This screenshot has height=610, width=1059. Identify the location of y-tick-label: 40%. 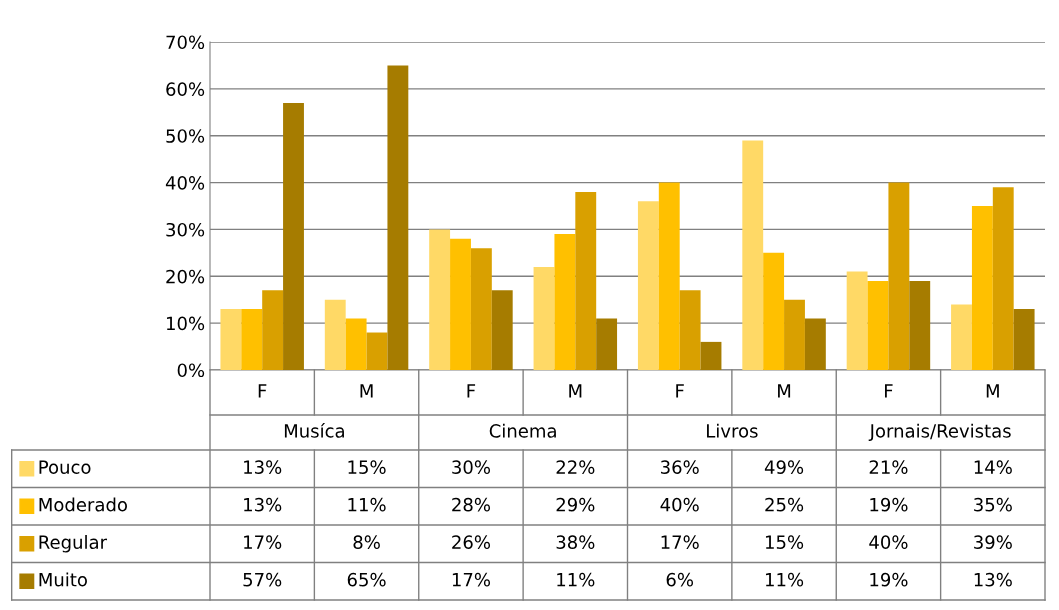
(185, 183).